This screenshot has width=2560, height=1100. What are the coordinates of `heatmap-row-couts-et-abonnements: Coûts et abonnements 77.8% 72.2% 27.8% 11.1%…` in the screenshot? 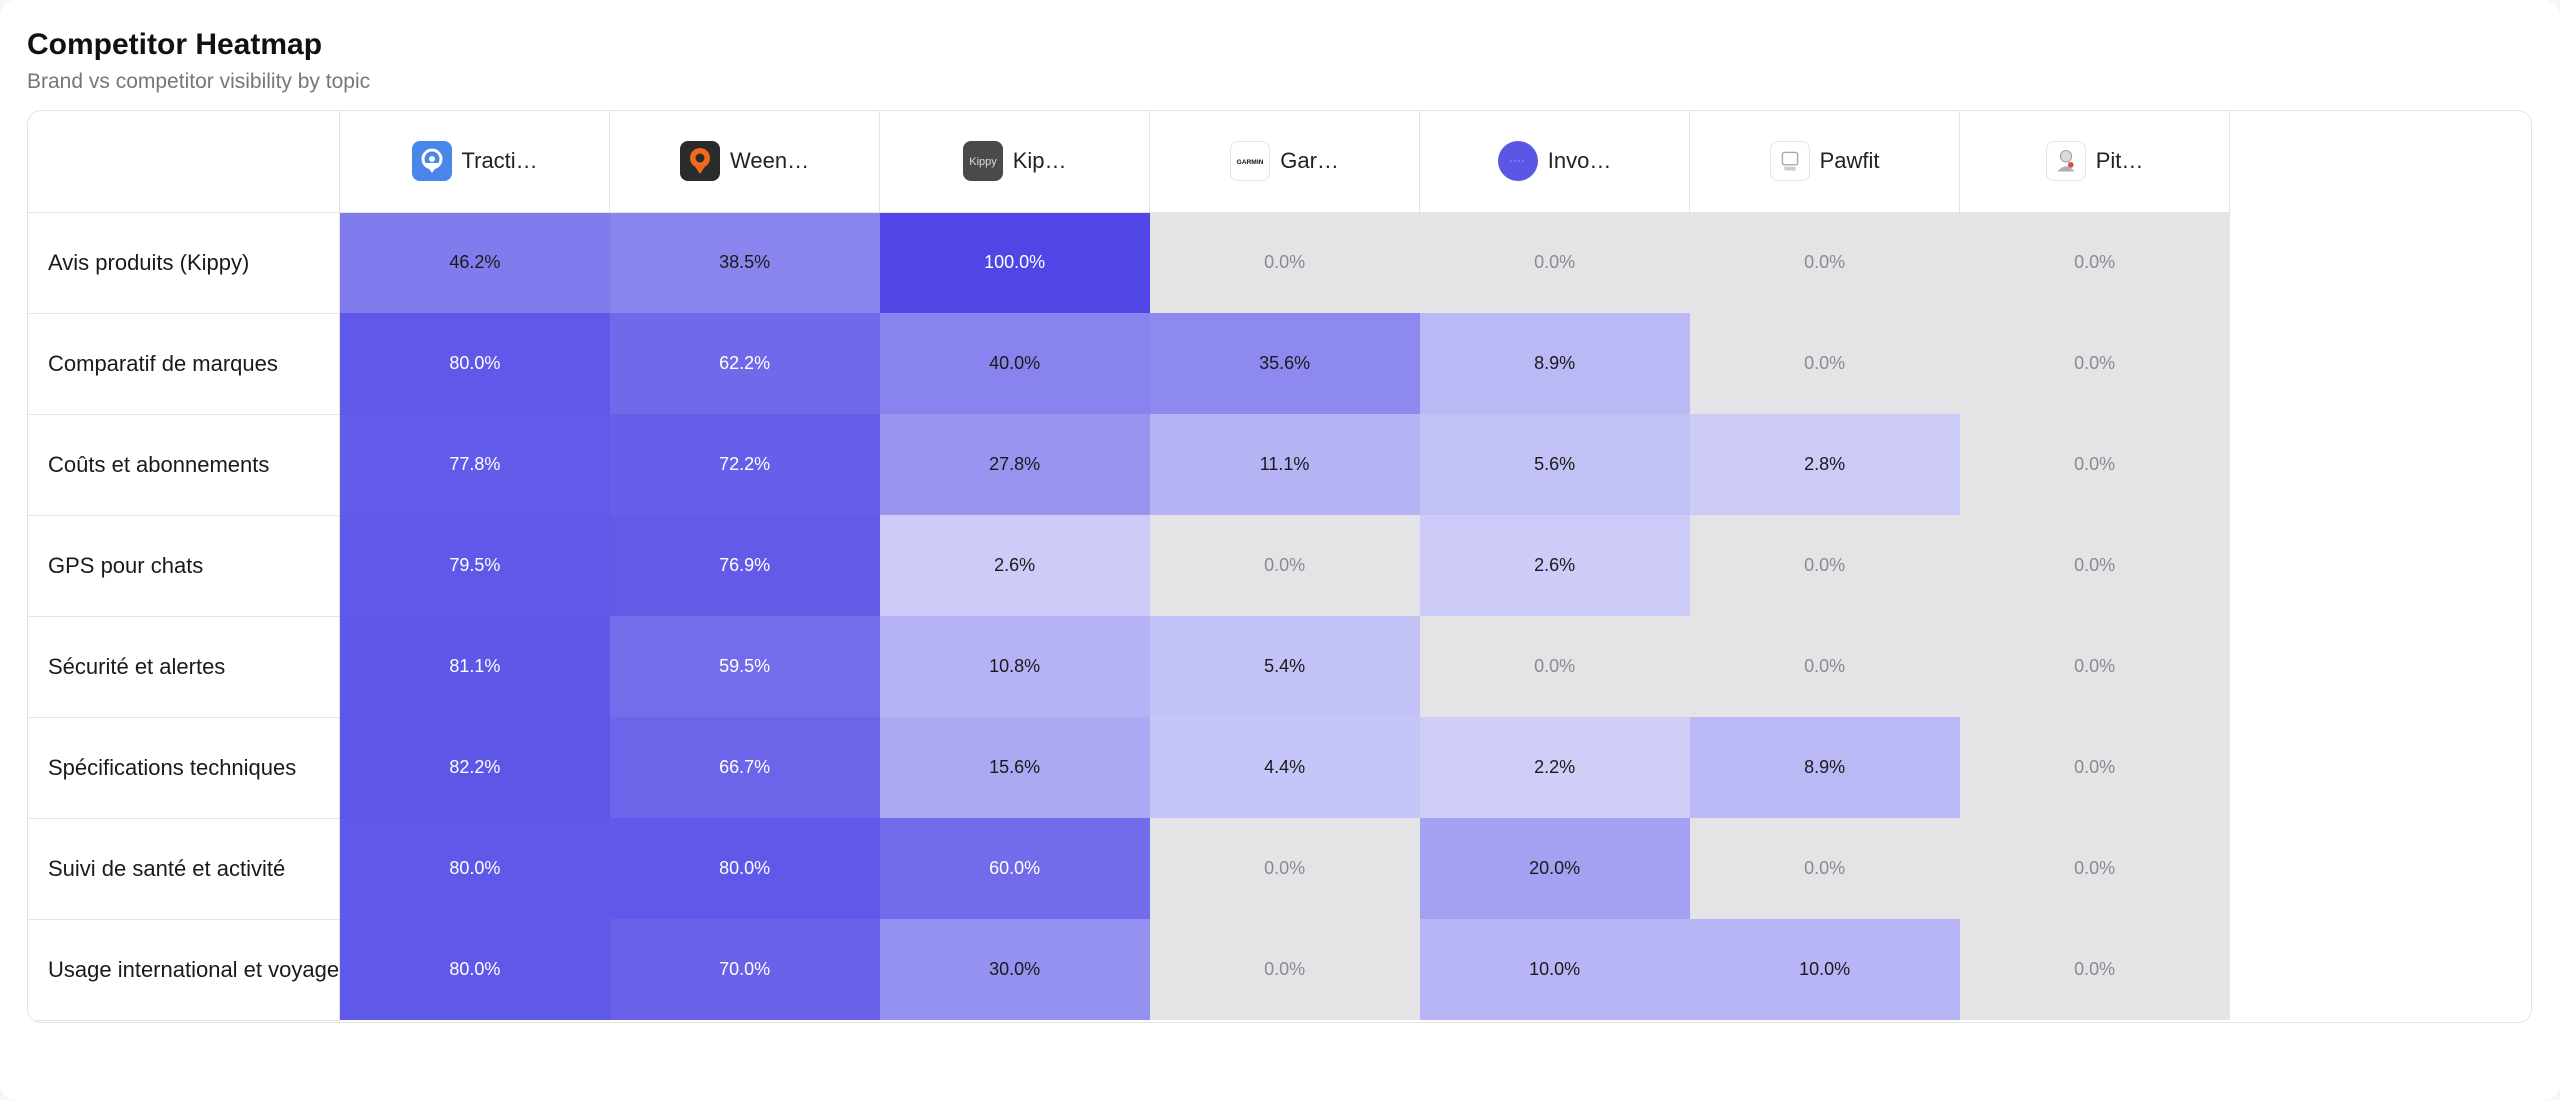 It's located at (1129, 465).